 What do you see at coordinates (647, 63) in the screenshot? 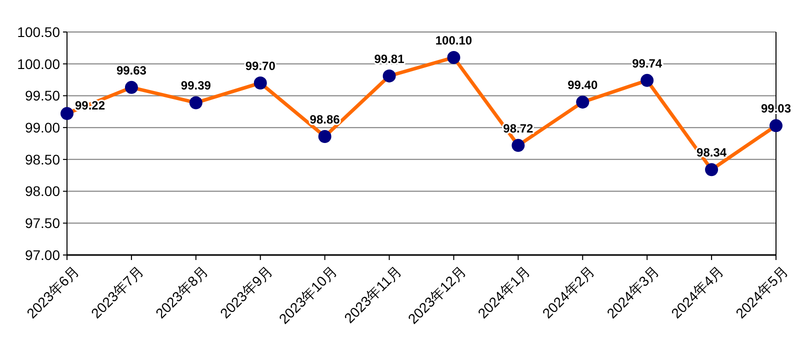
I see `data-label: 99.74` at bounding box center [647, 63].